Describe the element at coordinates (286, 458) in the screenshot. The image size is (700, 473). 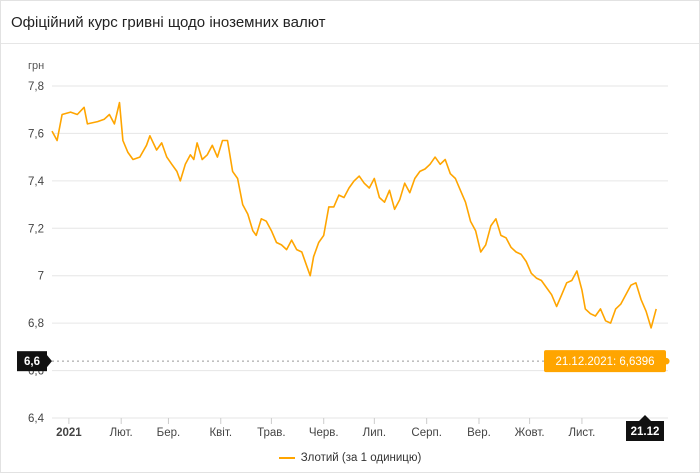
I see `legend-line-icon` at that location.